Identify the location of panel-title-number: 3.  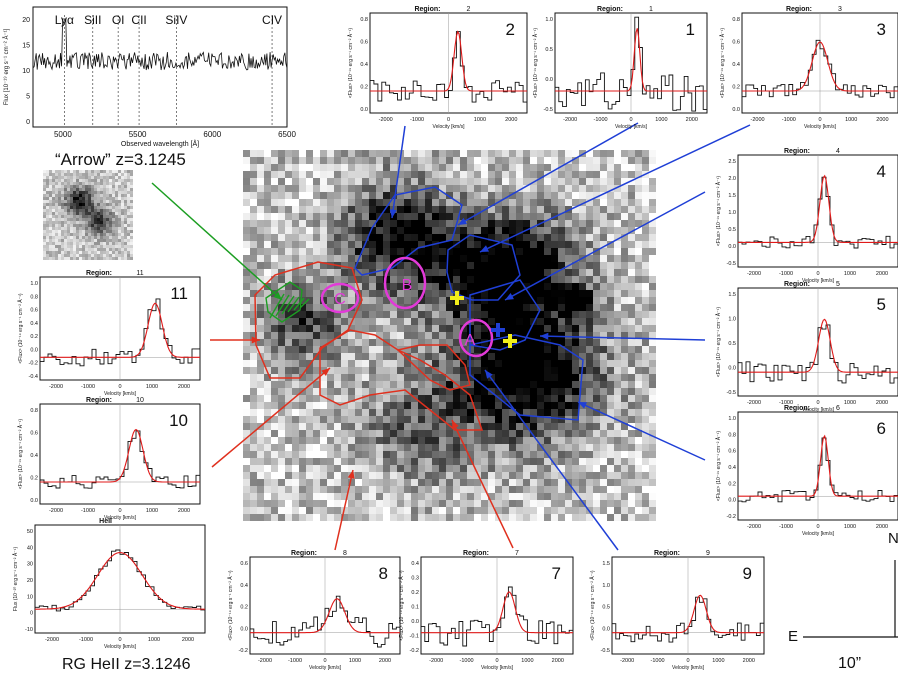
(840, 9).